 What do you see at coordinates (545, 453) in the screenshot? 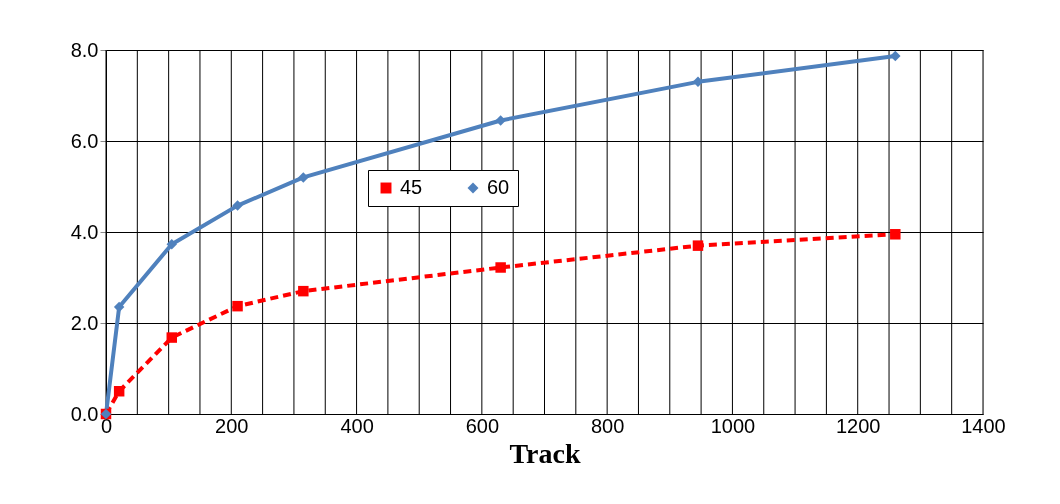
I see `x-axis-title: Track` at bounding box center [545, 453].